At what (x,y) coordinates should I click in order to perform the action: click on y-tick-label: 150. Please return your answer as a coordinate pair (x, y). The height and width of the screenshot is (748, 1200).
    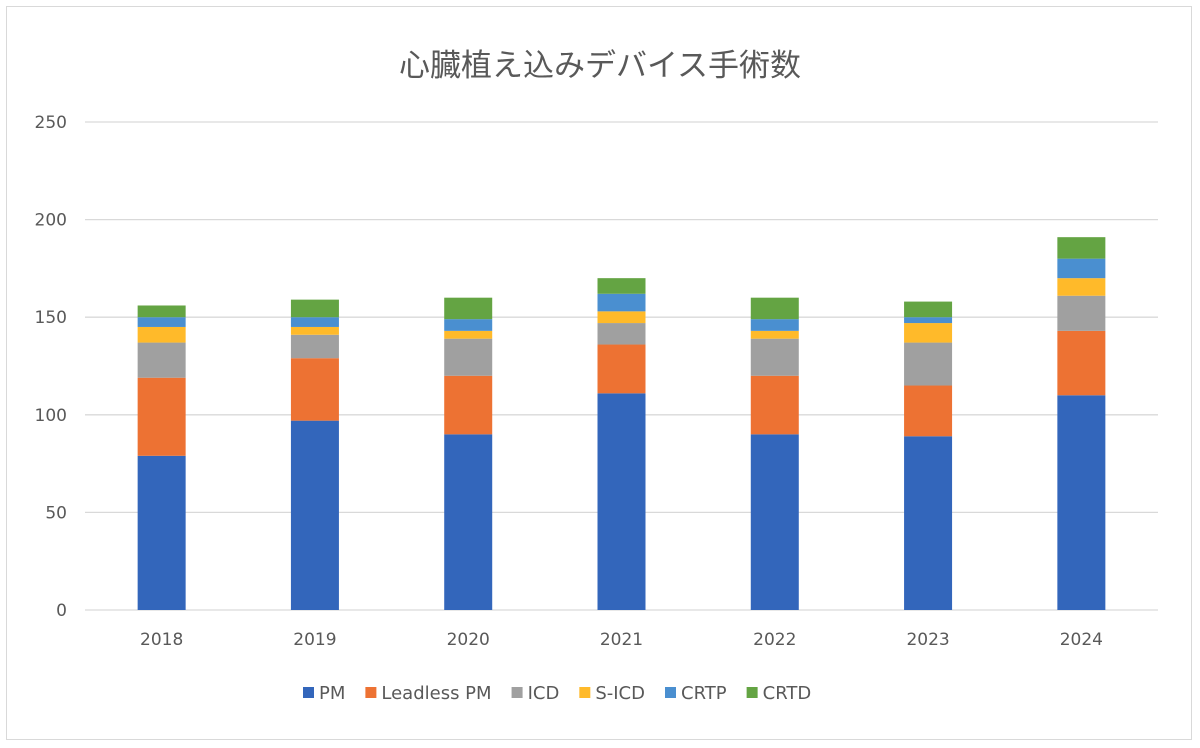
    Looking at the image, I should click on (51, 318).